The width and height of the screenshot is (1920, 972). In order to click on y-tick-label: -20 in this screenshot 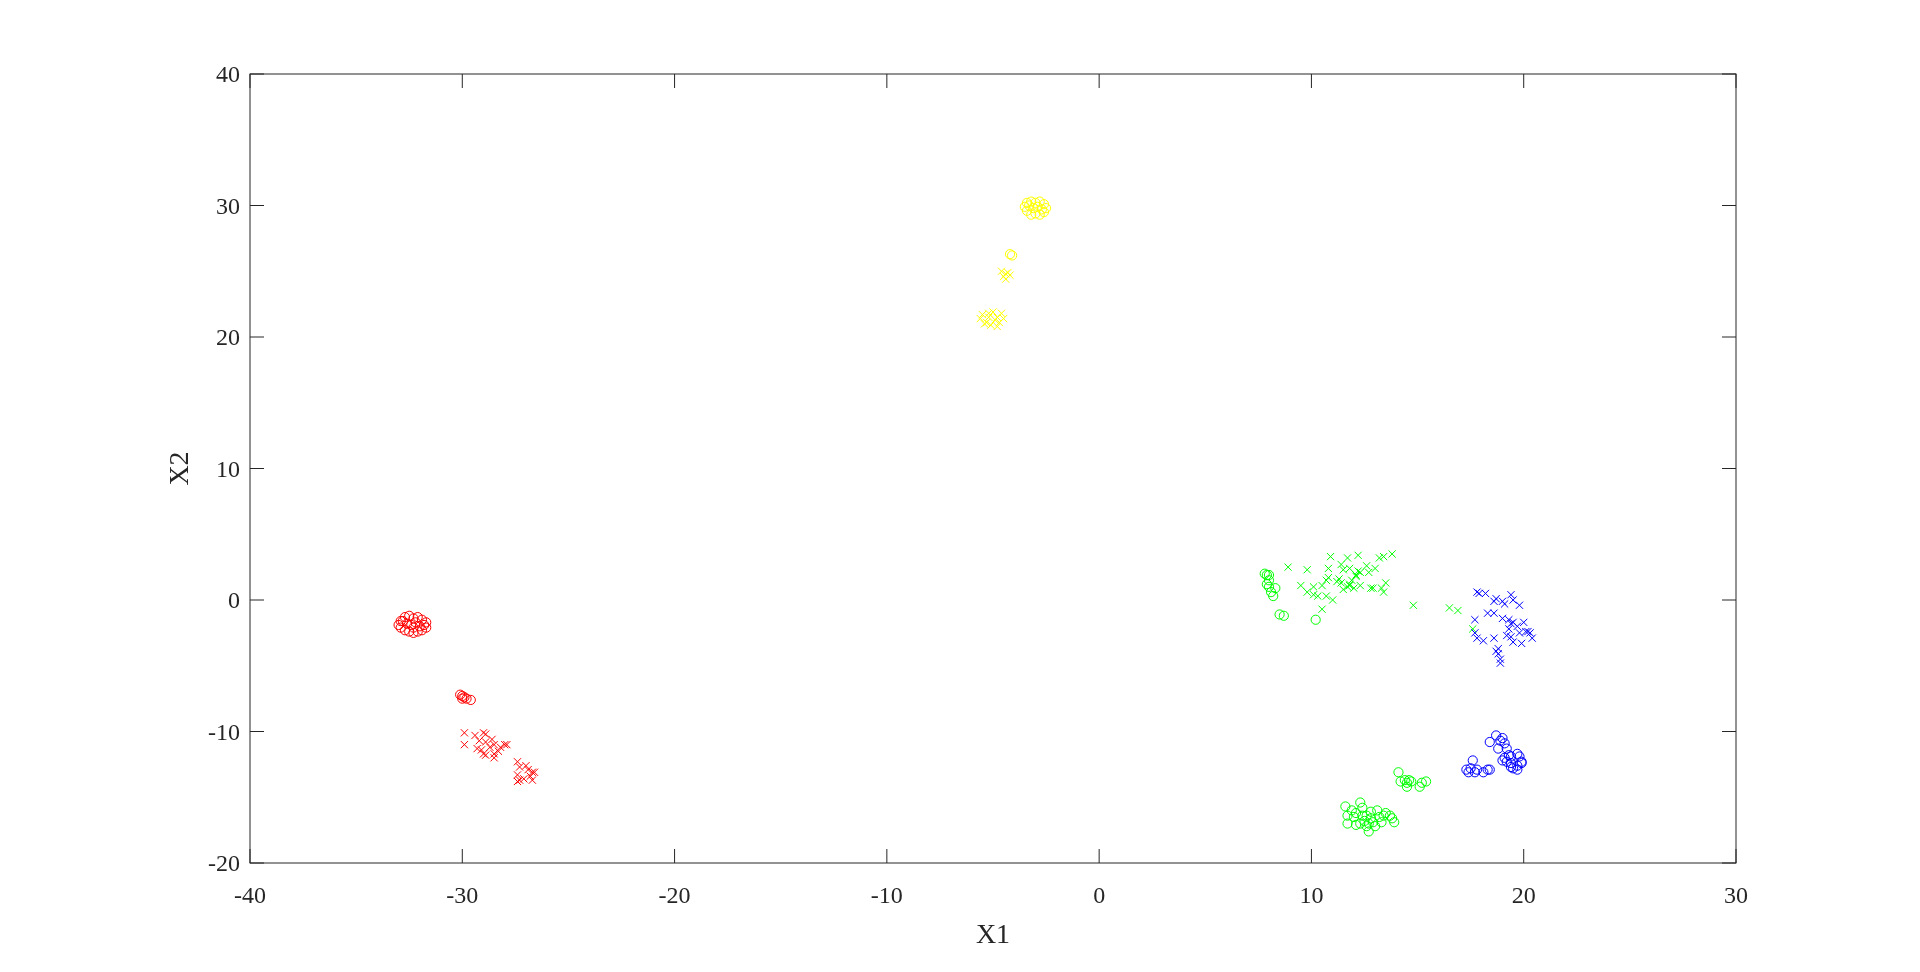, I will do `click(224, 863)`.